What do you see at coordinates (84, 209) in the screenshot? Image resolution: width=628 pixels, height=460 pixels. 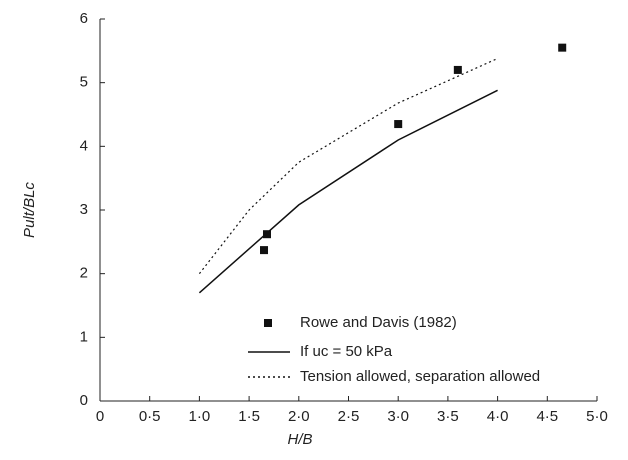 I see `y-tick-label: 3` at bounding box center [84, 209].